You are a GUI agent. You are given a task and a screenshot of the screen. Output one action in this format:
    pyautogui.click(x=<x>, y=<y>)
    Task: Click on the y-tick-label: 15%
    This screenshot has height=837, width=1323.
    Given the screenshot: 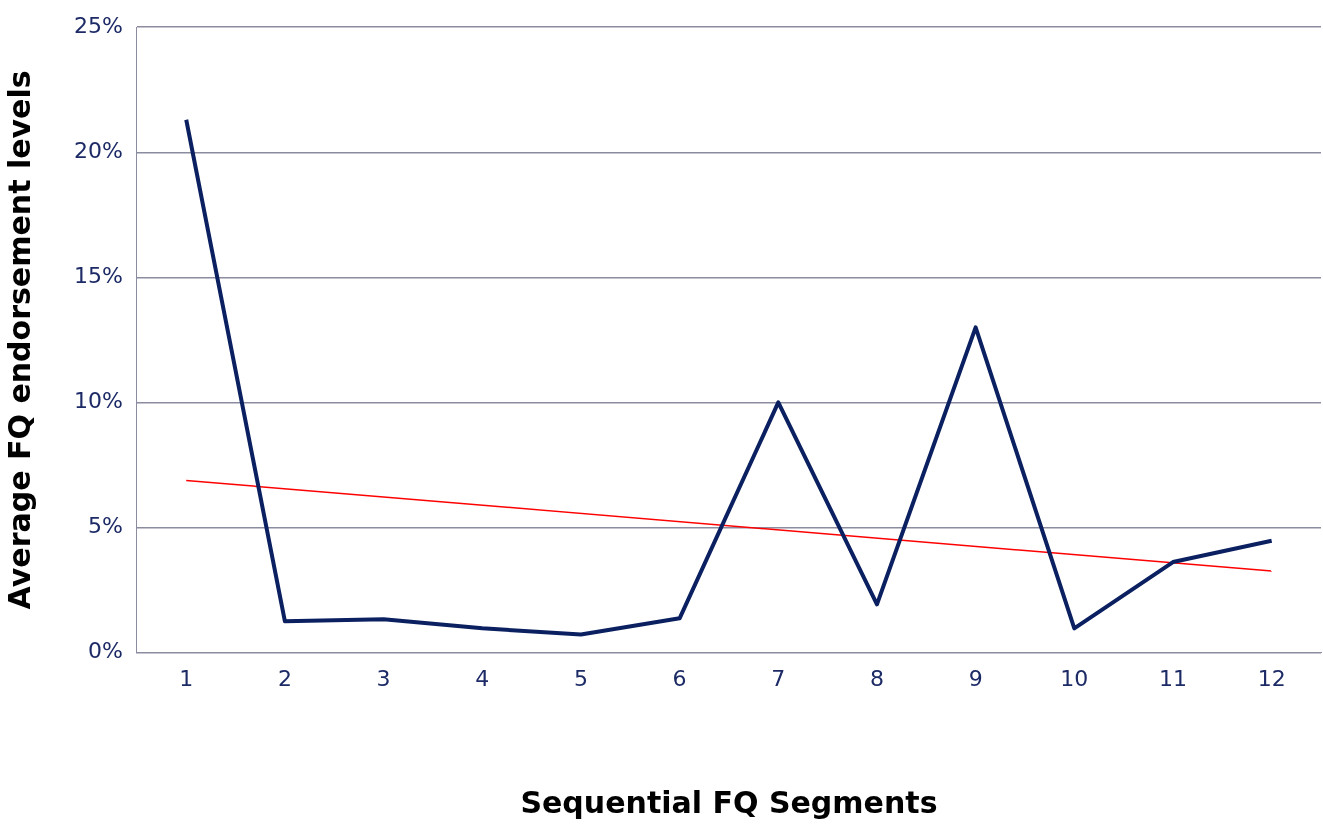 What is the action you would take?
    pyautogui.click(x=98, y=276)
    